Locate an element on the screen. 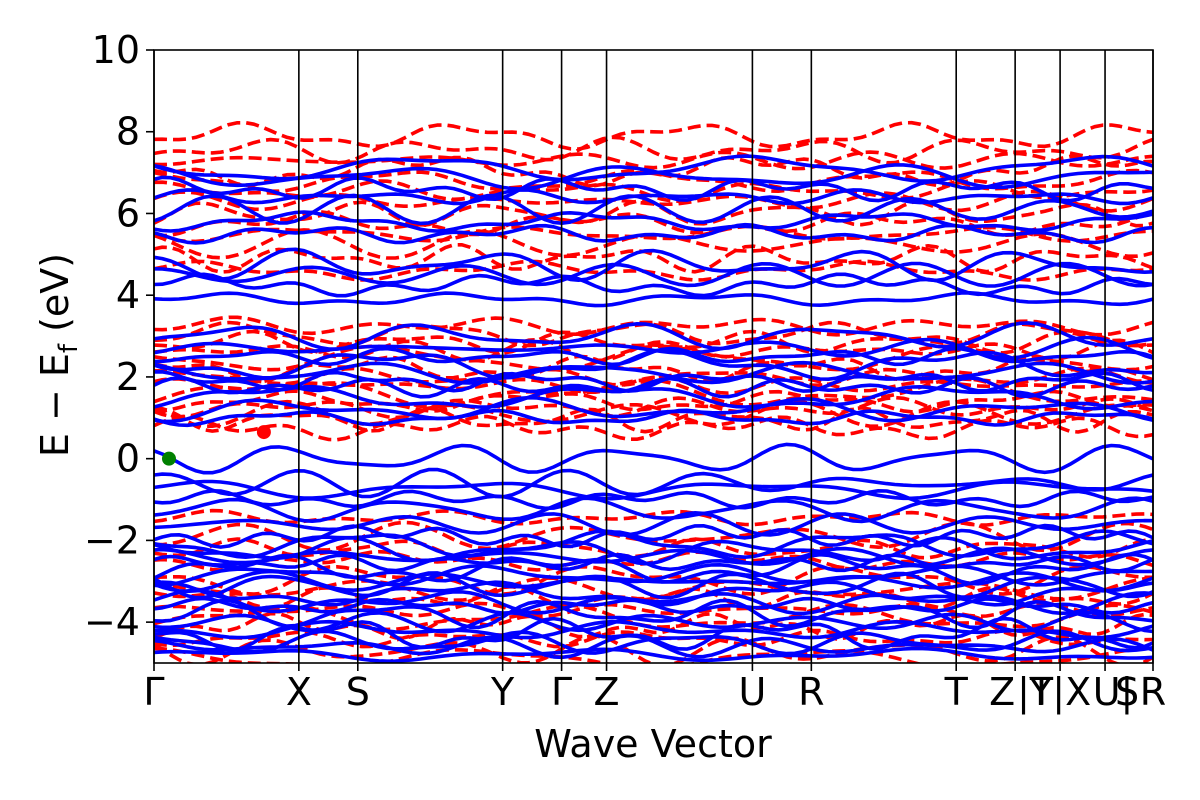 The image size is (1200, 800). extremum-markers is located at coordinates (216, 445).